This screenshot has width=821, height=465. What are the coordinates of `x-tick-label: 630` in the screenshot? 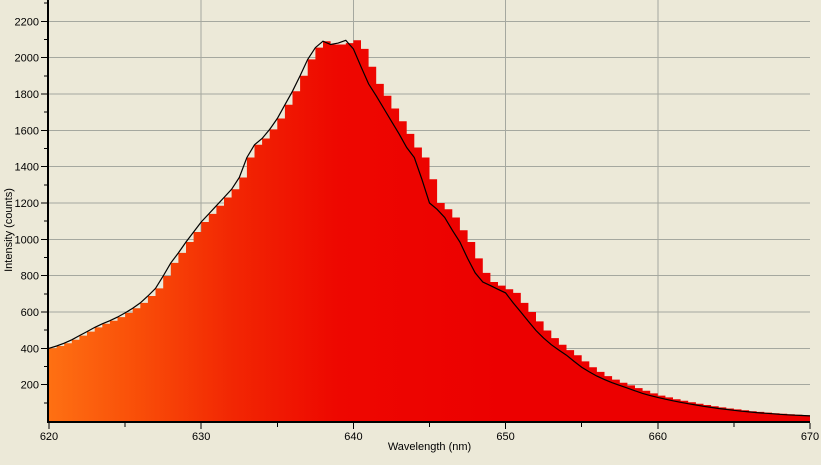 It's located at (201, 437).